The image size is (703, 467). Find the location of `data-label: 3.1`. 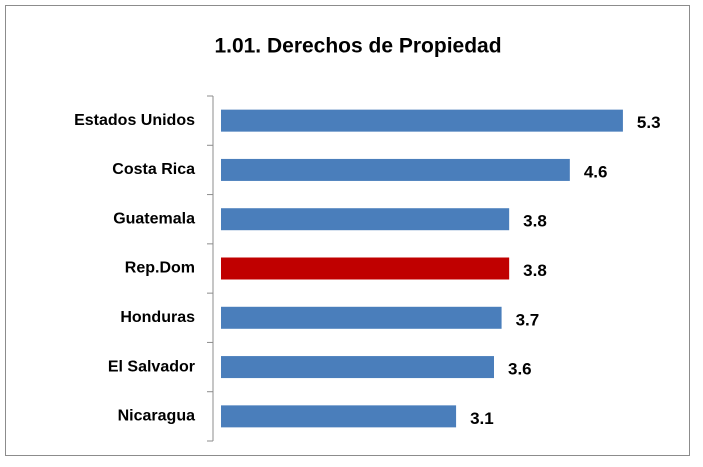

data-label: 3.1 is located at coordinates (482, 418).